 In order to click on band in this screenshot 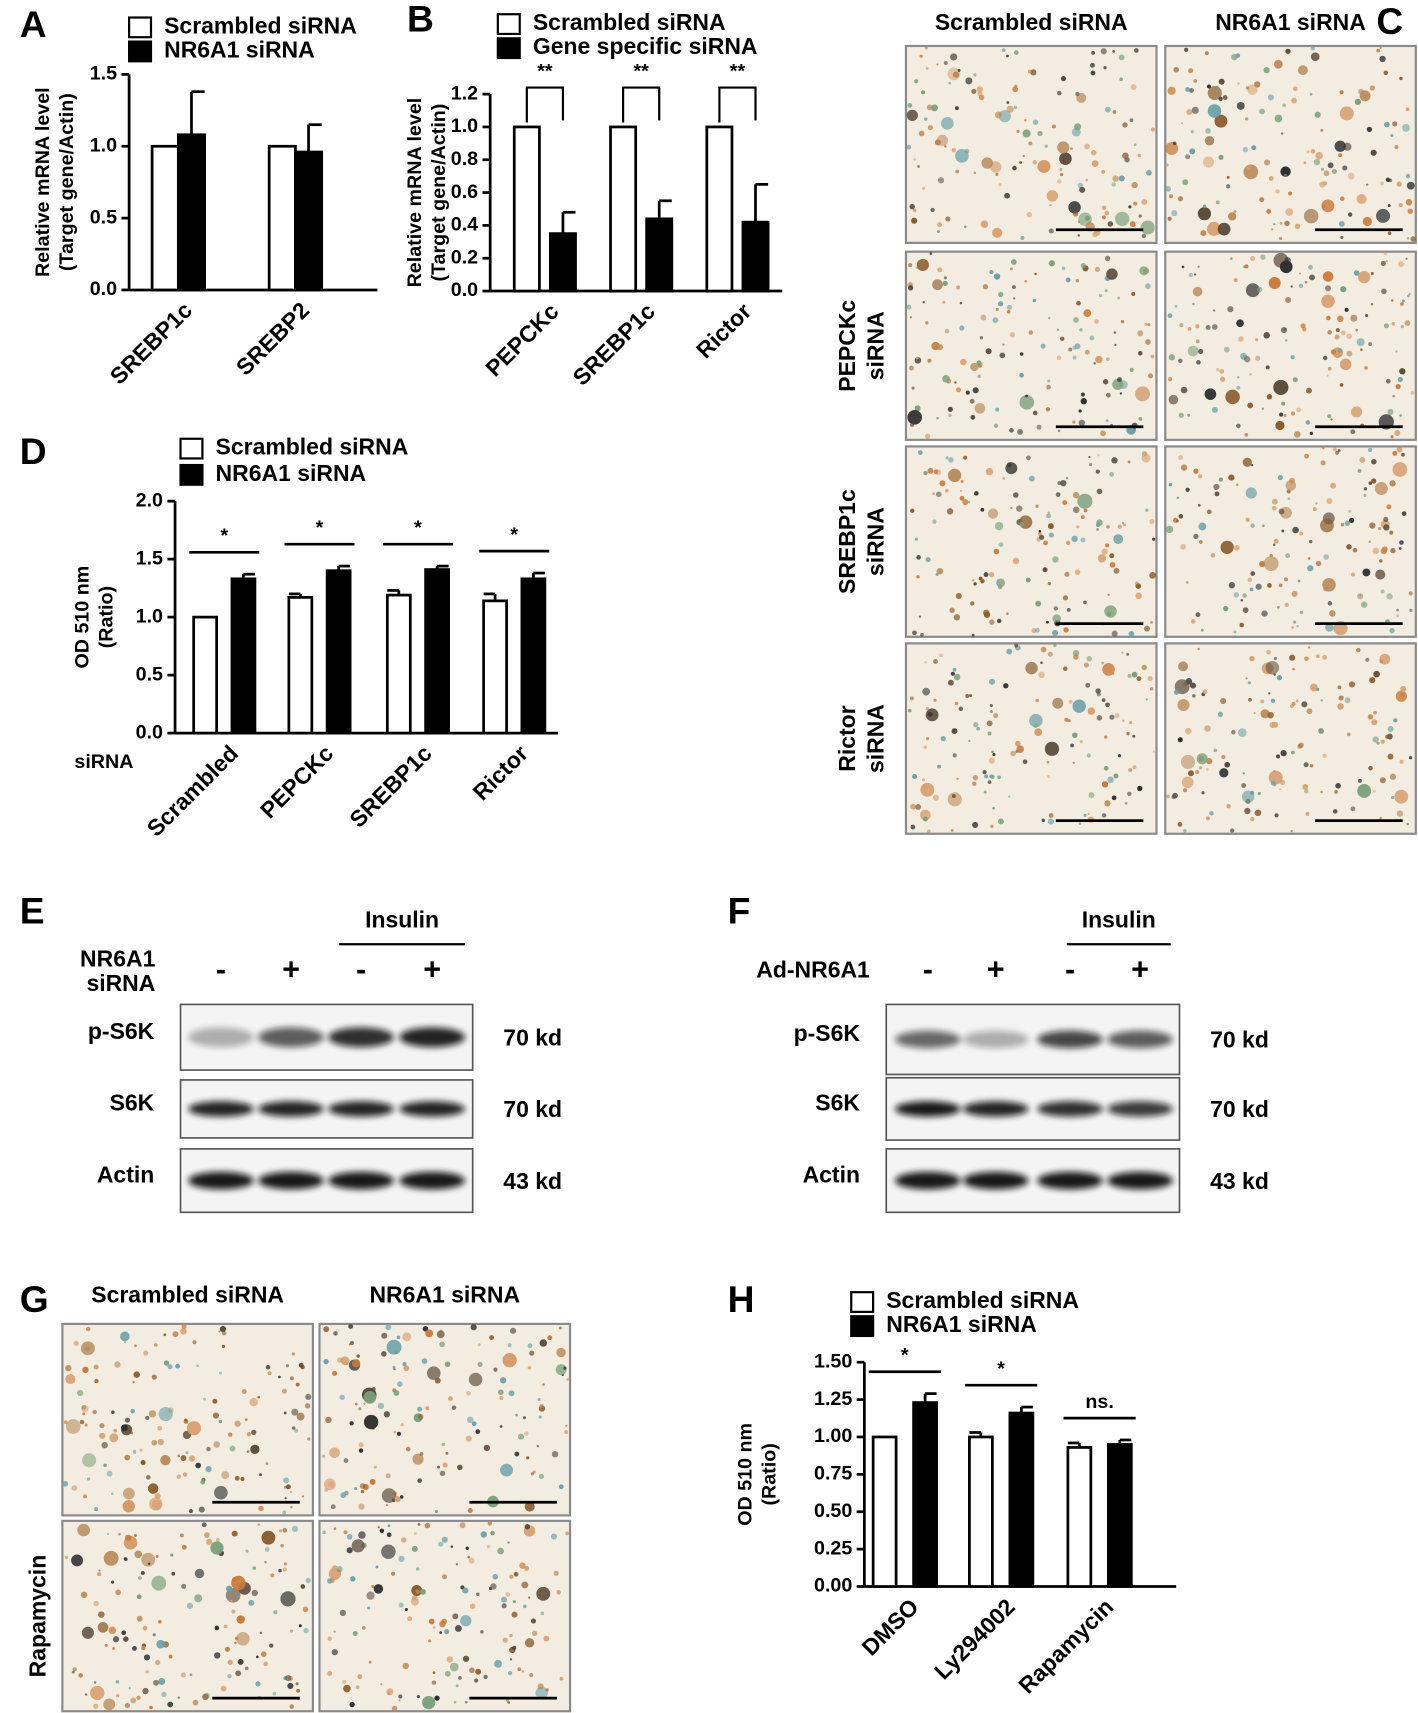, I will do `click(995, 1109)`.